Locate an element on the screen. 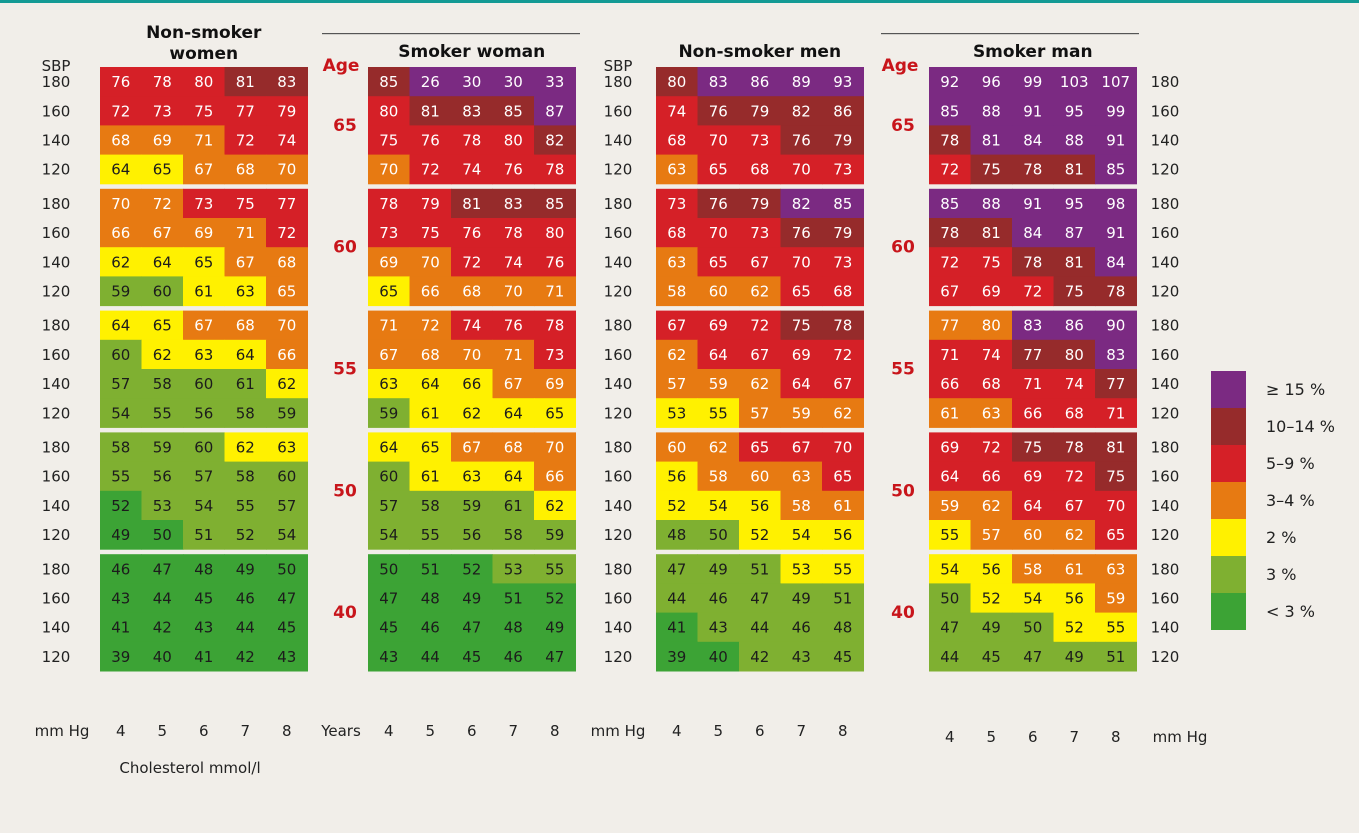  cell-value: 64 is located at coordinates (949, 477).